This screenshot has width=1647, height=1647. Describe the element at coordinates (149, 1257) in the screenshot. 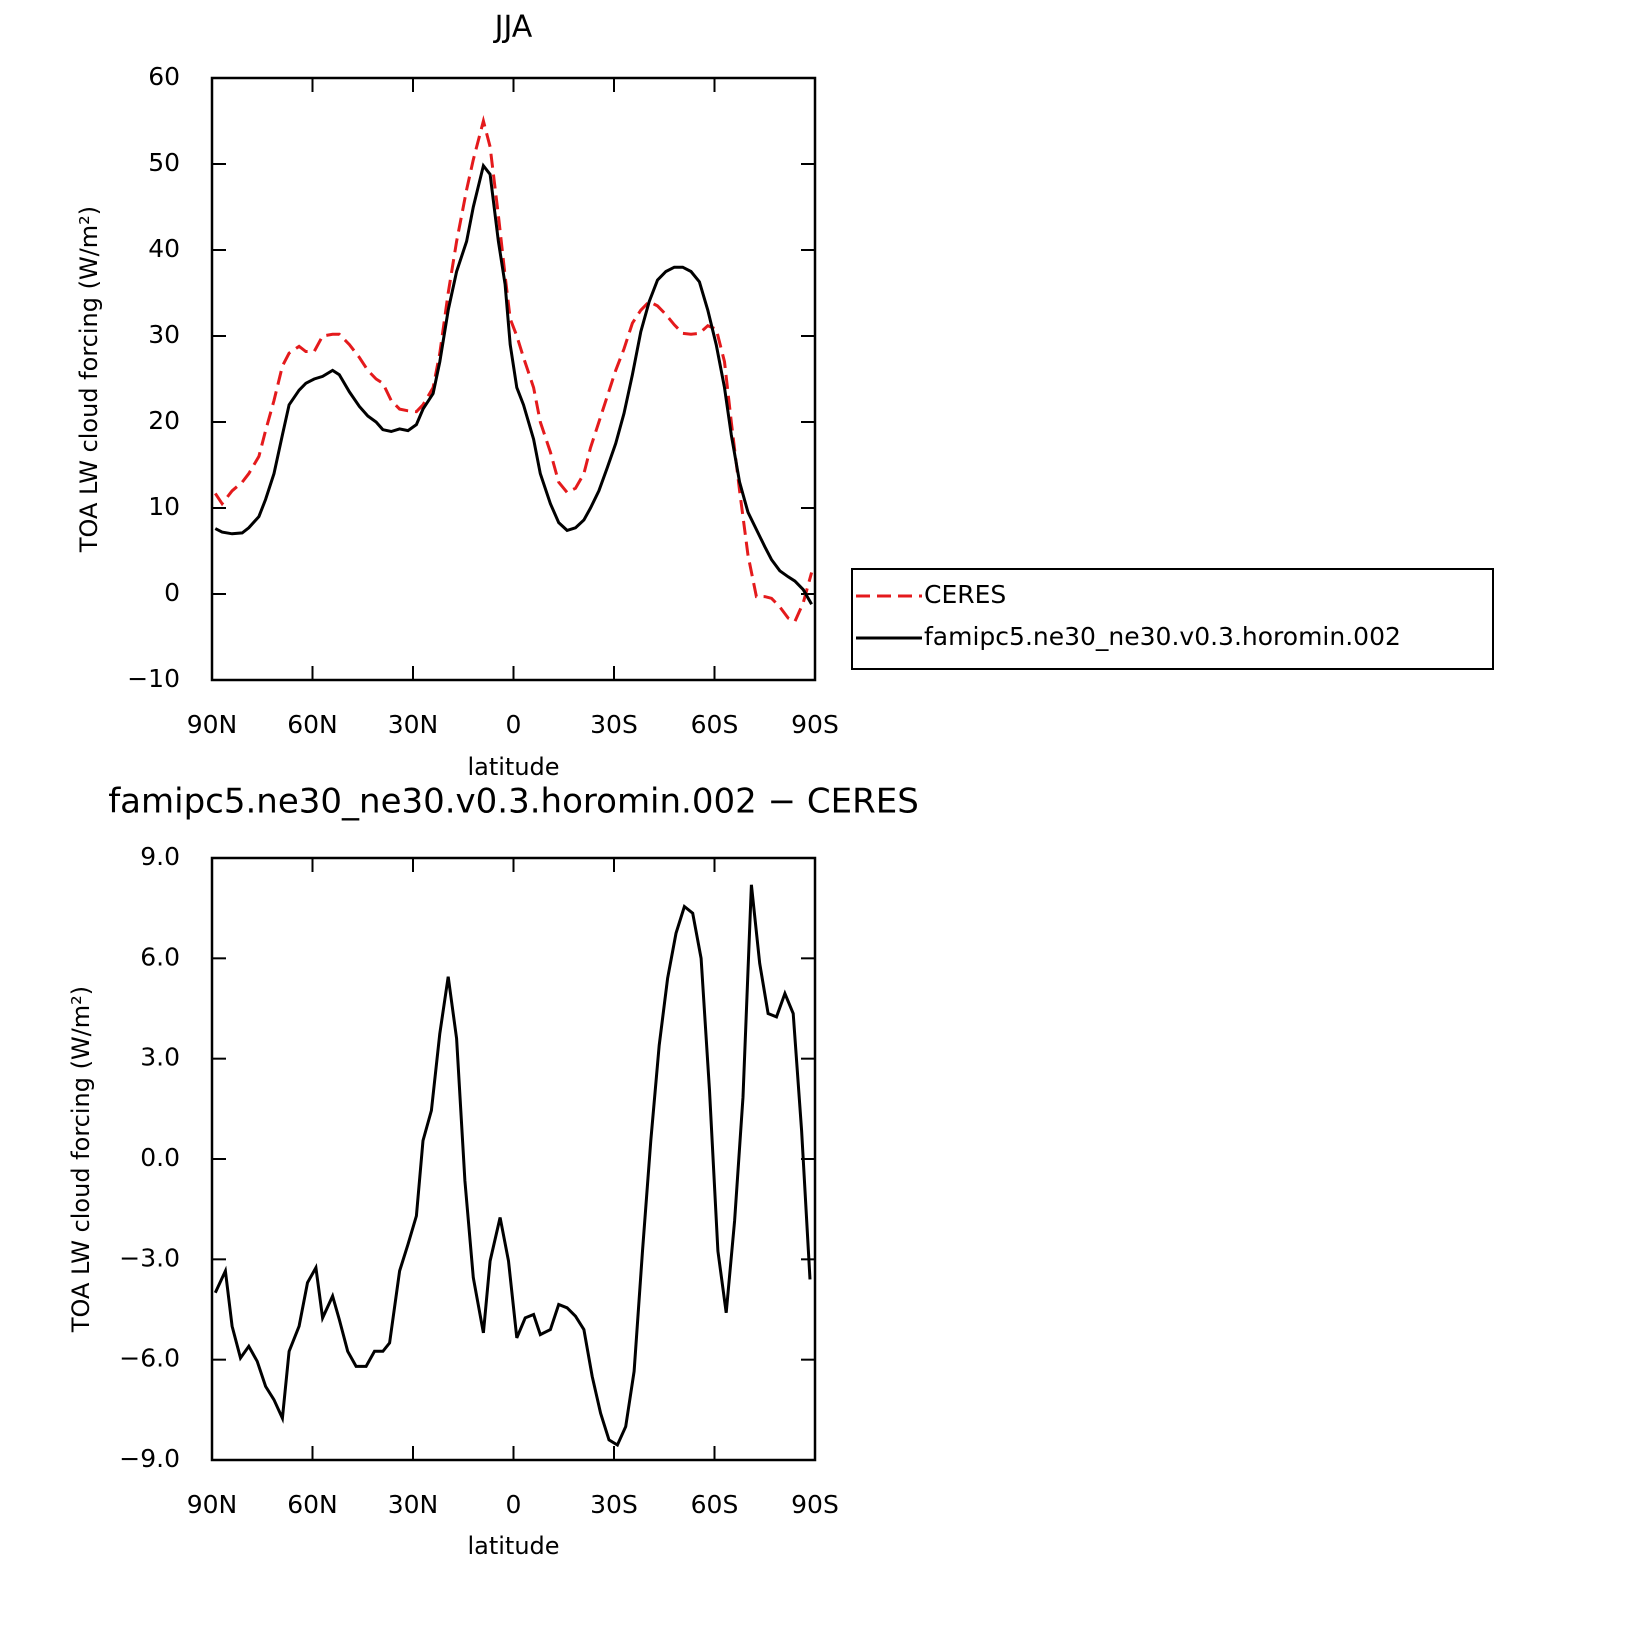

I see `y-tick-label: −3.0` at that location.